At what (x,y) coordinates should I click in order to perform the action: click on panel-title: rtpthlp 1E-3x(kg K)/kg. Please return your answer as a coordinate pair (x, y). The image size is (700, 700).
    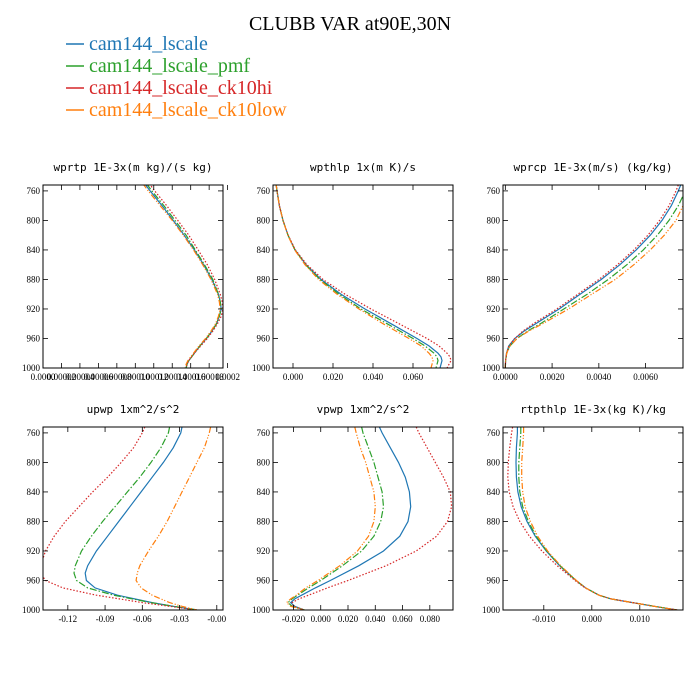
    Looking at the image, I should click on (593, 409).